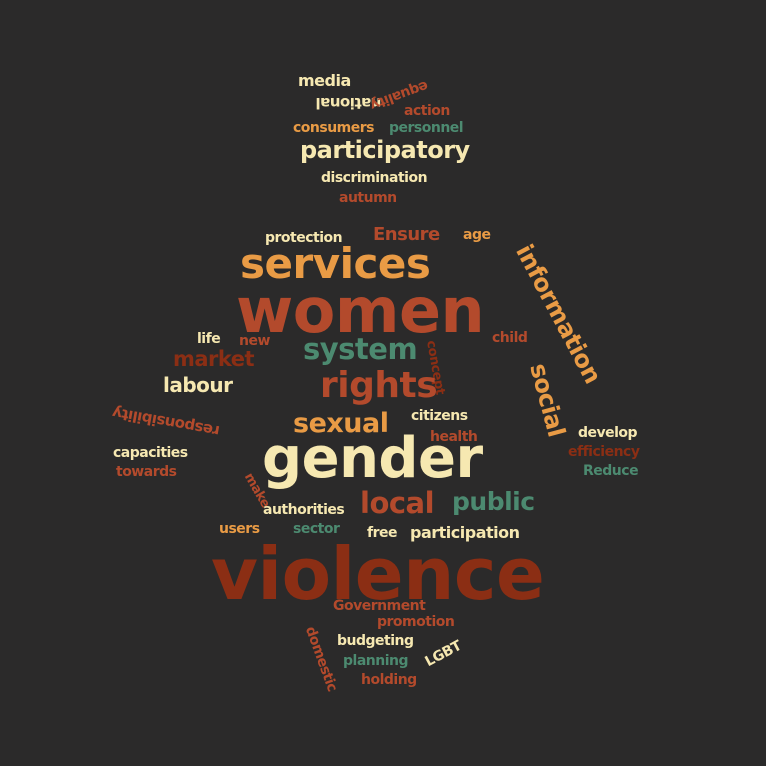  What do you see at coordinates (416, 622) in the screenshot?
I see `word-promotion: promotion` at bounding box center [416, 622].